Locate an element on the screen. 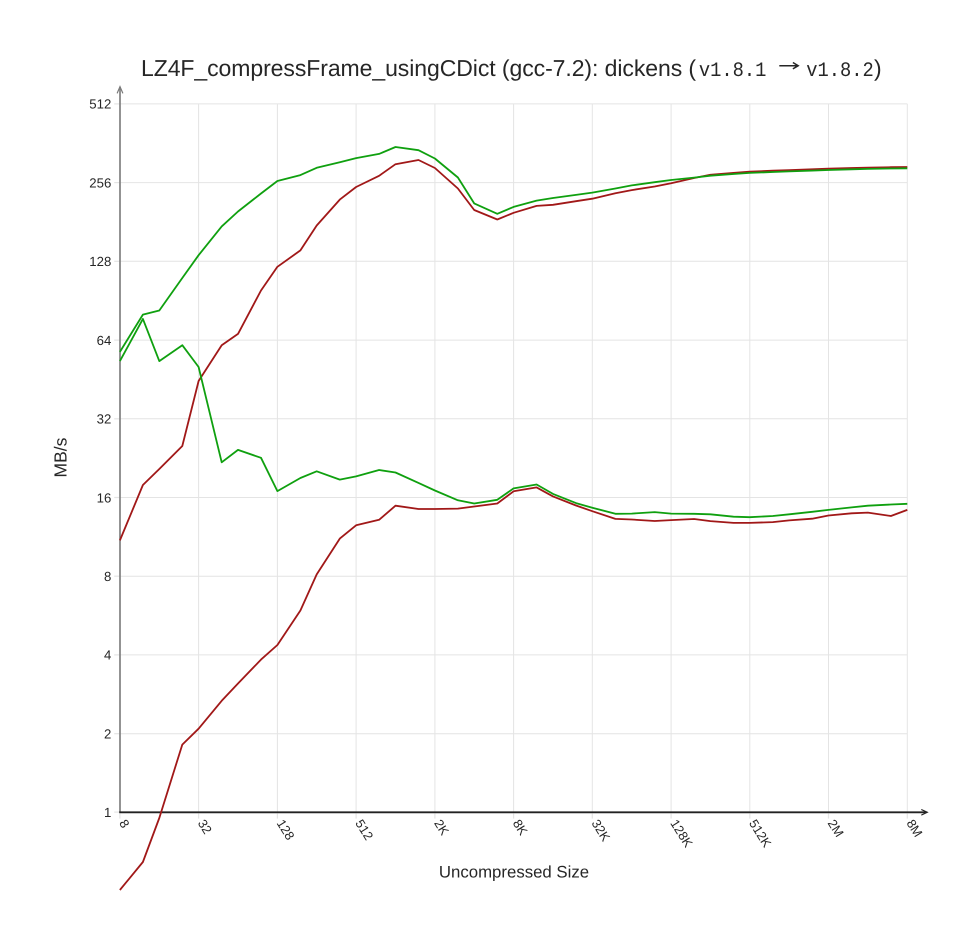 This screenshot has height=947, width=980. svg-text: 8 is located at coordinates (107, 576).